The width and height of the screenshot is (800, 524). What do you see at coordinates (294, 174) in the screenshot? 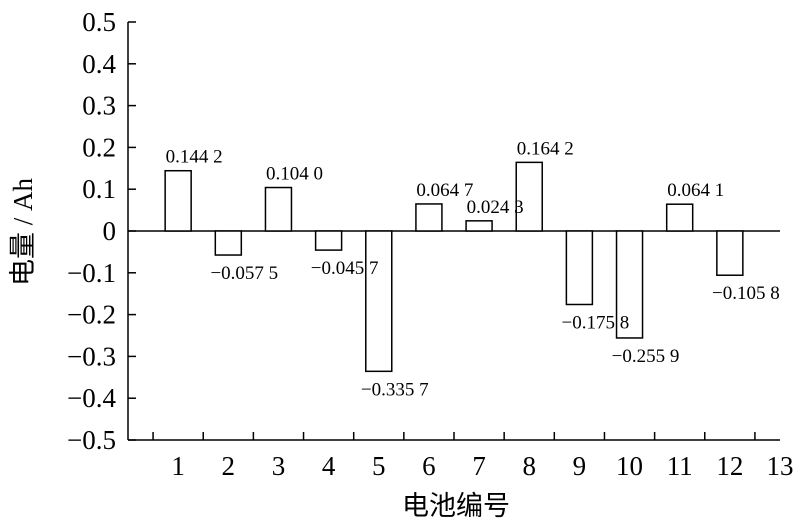
I see `data-label: 0.104 0` at bounding box center [294, 174].